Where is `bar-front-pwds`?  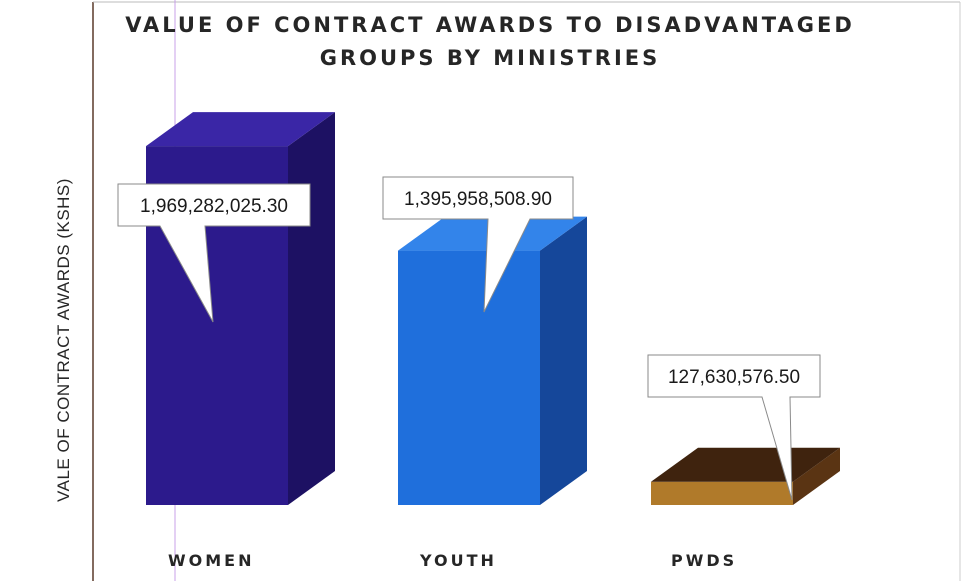 bar-front-pwds is located at coordinates (722, 493).